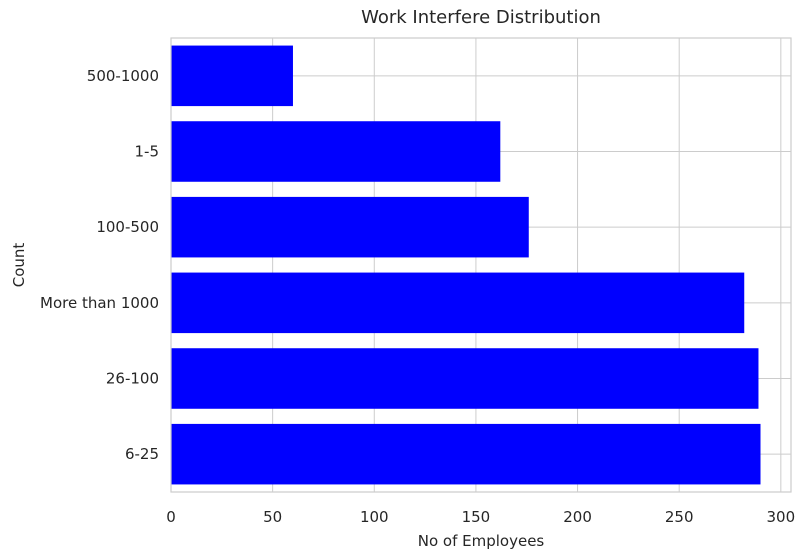  What do you see at coordinates (142, 454) in the screenshot?
I see `y-tick-label: 6-25` at bounding box center [142, 454].